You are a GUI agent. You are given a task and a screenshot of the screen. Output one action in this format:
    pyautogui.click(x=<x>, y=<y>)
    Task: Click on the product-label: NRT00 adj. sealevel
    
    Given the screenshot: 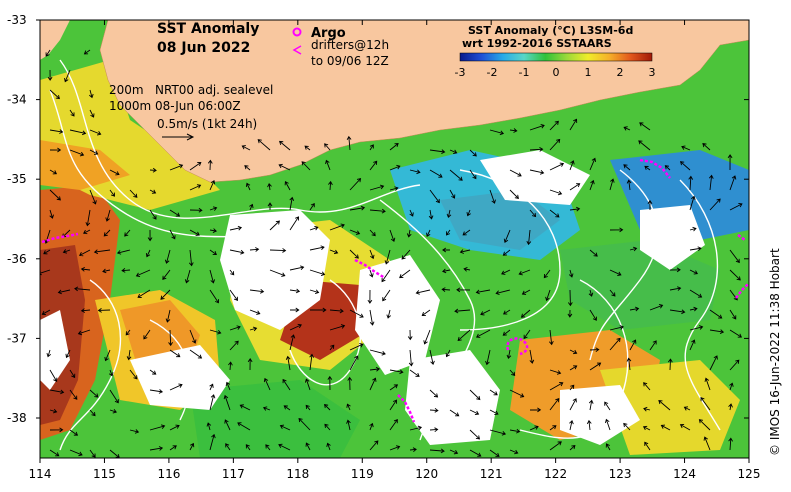 What is the action you would take?
    pyautogui.click(x=214, y=90)
    